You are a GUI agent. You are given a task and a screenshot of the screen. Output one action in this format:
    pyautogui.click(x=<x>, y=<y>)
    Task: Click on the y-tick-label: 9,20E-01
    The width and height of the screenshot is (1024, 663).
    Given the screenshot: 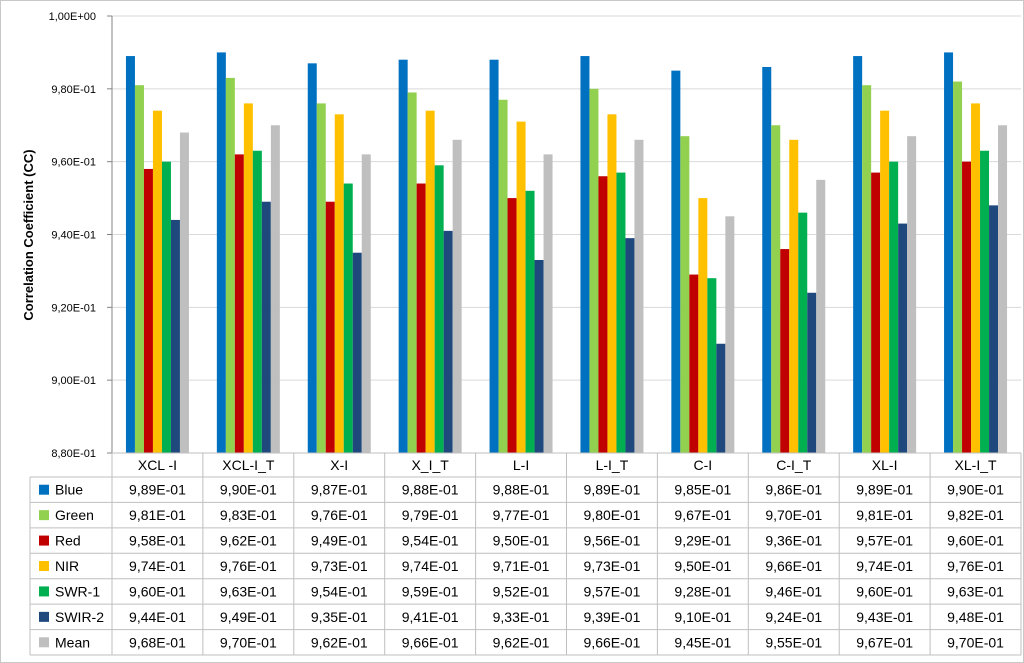 What is the action you would take?
    pyautogui.click(x=73, y=308)
    